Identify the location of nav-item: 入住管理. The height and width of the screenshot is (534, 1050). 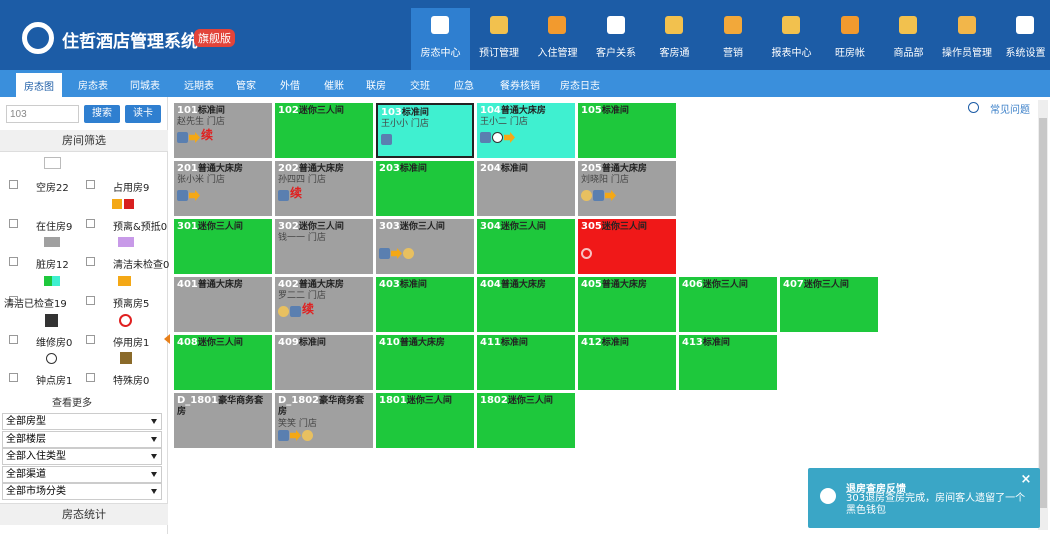
(557, 39).